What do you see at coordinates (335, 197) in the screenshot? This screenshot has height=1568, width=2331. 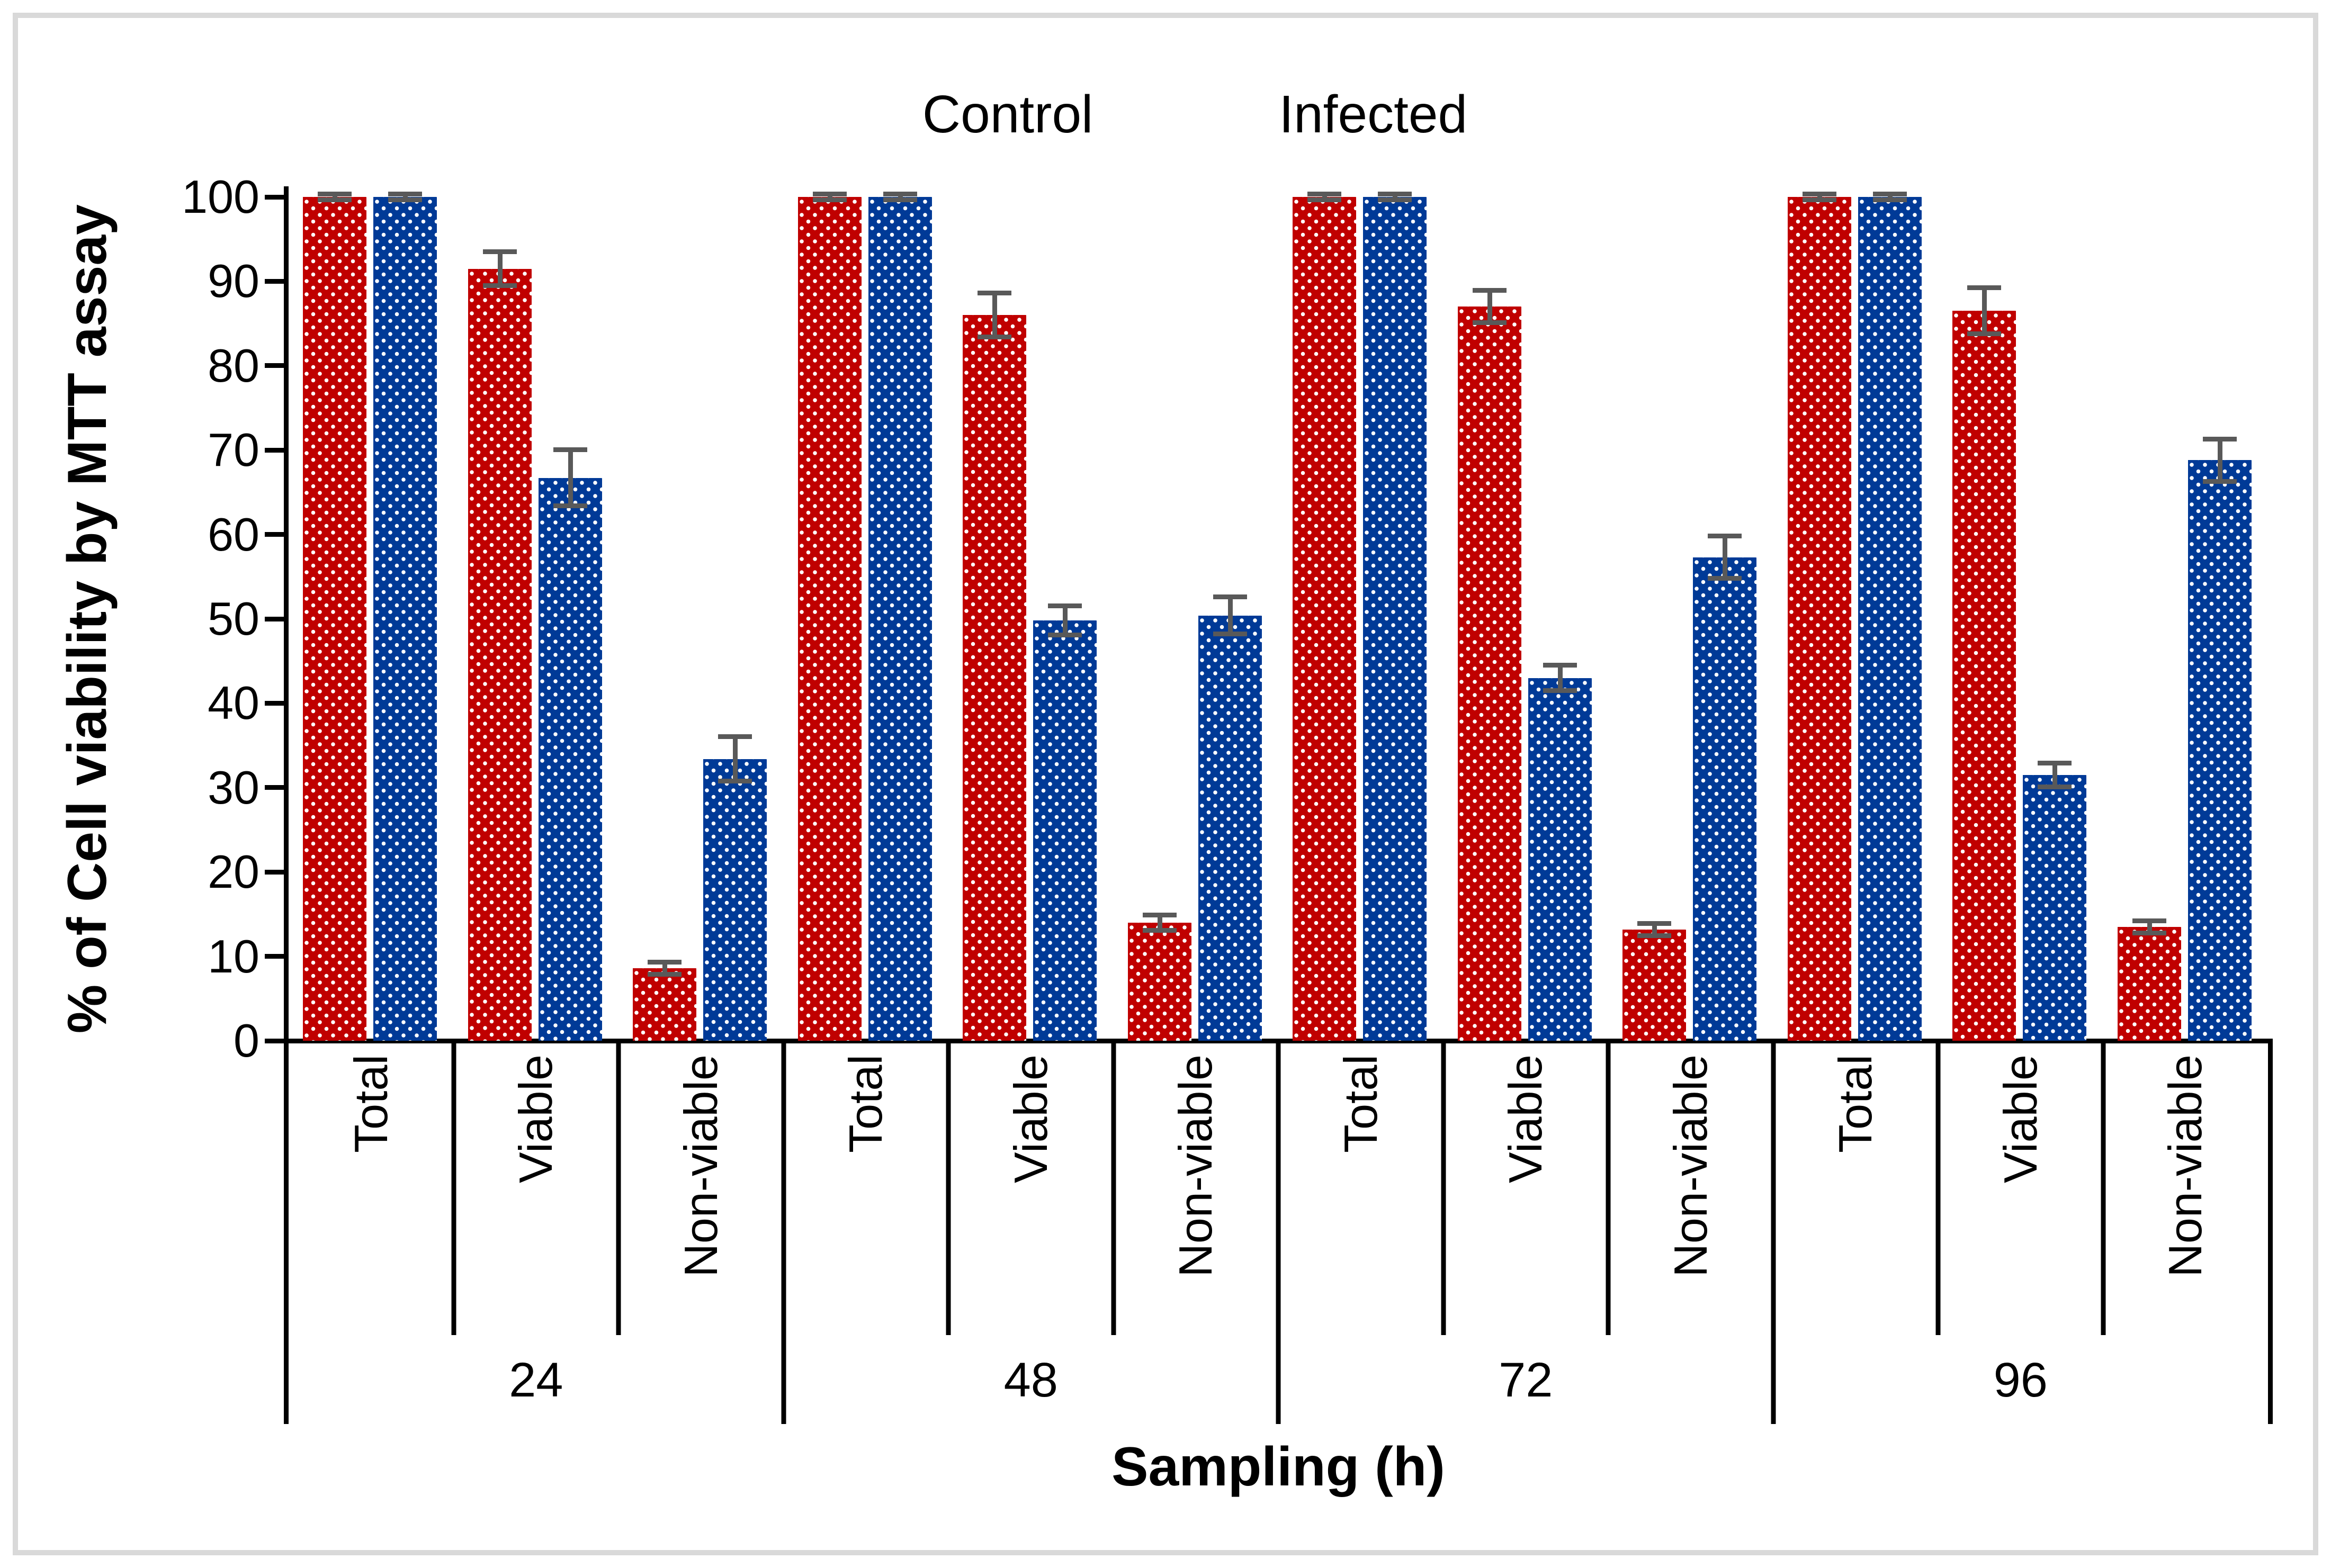 I see `error-bar-control-24h-total` at bounding box center [335, 197].